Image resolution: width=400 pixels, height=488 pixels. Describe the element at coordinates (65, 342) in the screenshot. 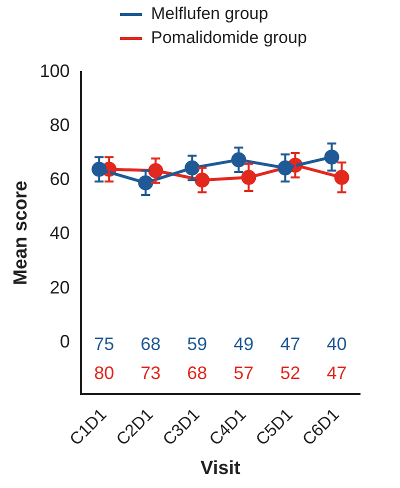

I see `y-tick-label: 0` at that location.